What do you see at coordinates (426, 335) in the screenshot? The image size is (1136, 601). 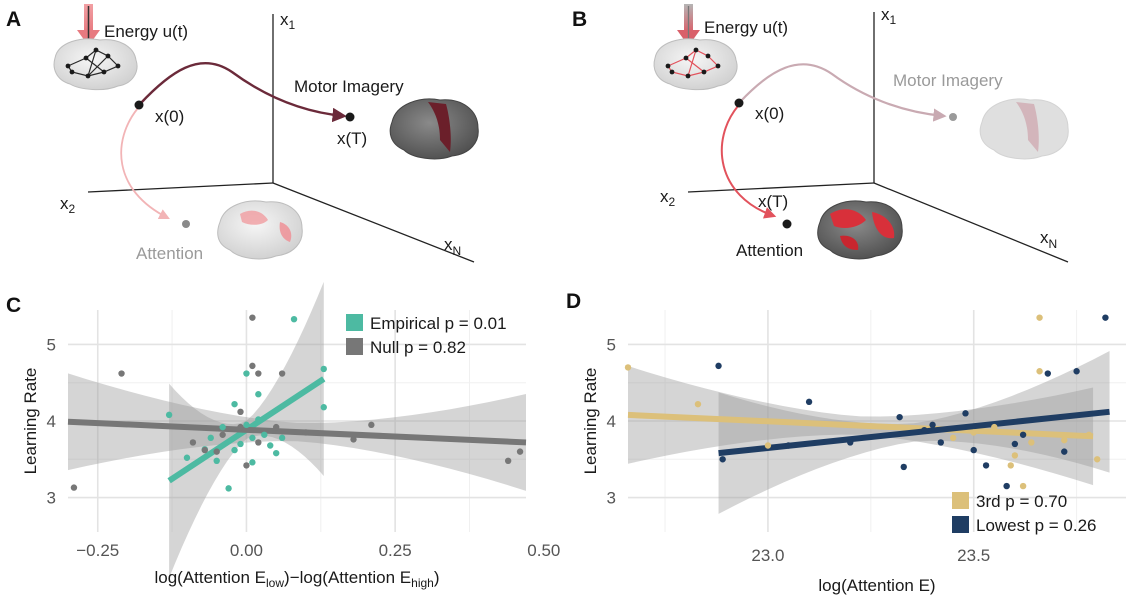 I see `legend: Empirical p = 0.01 Null p = 0.82` at bounding box center [426, 335].